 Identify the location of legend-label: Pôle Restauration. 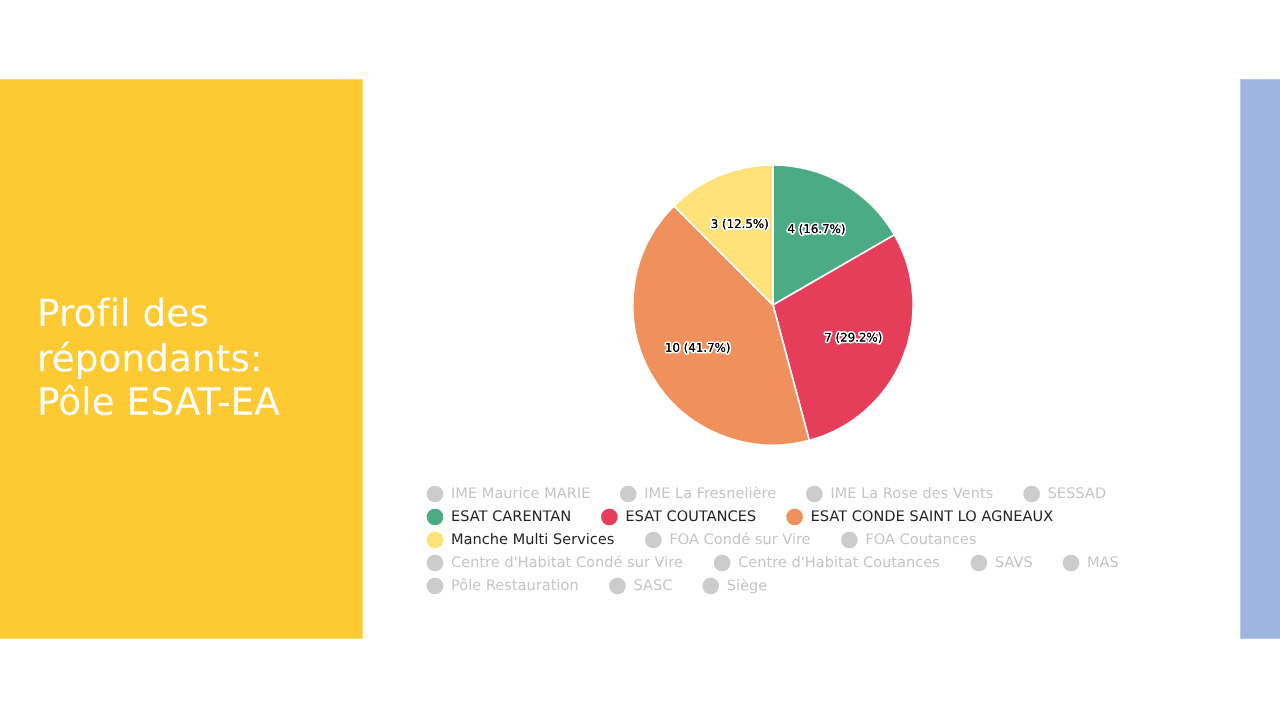
(515, 584).